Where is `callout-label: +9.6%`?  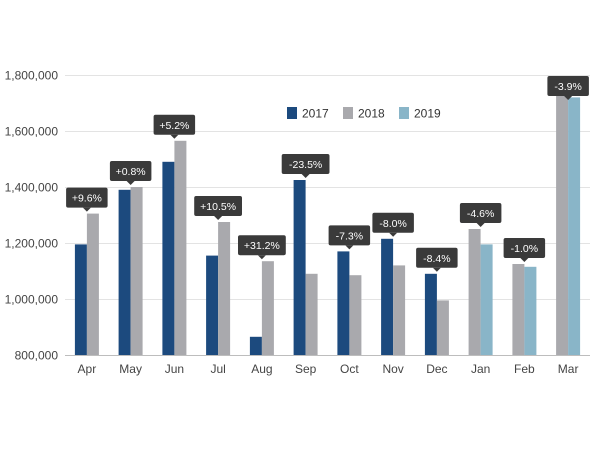
callout-label: +9.6% is located at coordinates (87, 199).